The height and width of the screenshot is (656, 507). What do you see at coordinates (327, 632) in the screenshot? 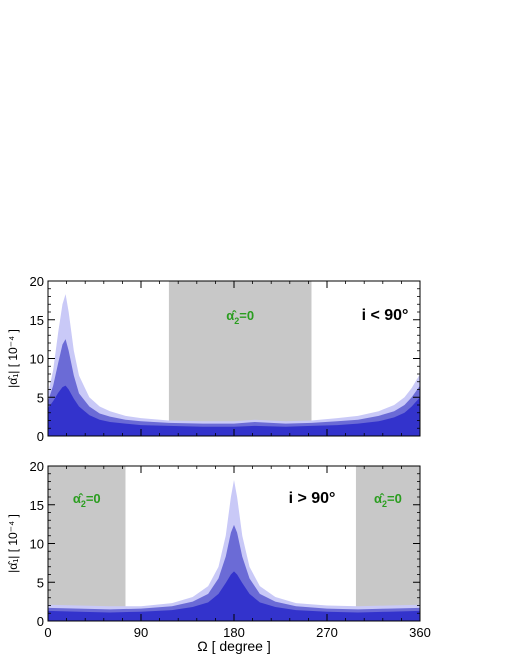
I see `x-tick-label: 270` at bounding box center [327, 632].